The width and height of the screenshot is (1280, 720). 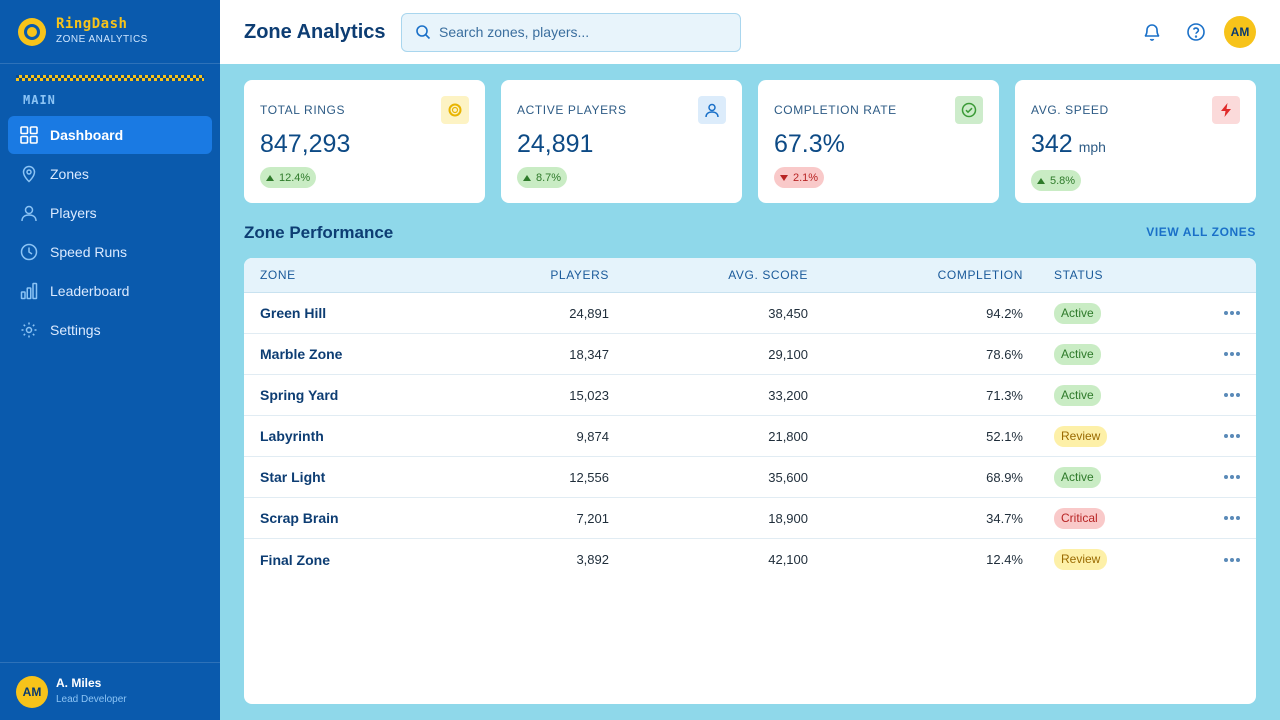 I want to click on sidebar-item-settings: Settings, so click(x=110, y=330).